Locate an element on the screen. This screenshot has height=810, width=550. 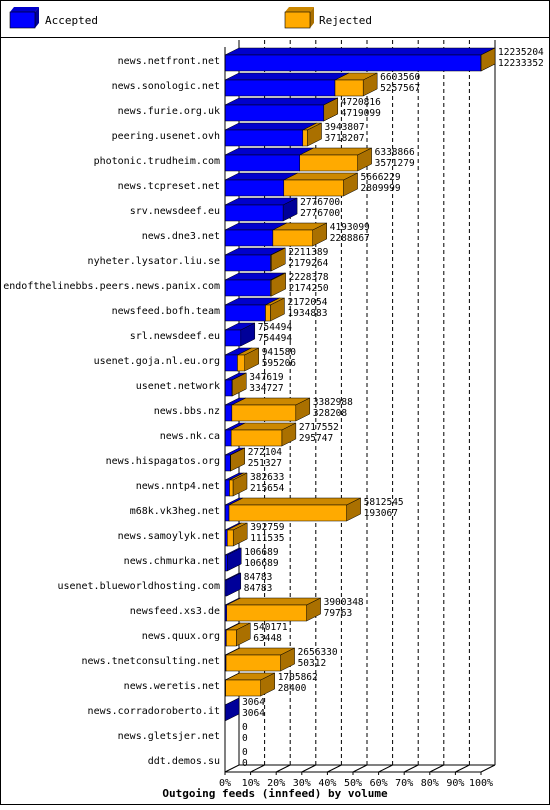
value-label-accepted: 754494 is located at coordinates (275, 338).